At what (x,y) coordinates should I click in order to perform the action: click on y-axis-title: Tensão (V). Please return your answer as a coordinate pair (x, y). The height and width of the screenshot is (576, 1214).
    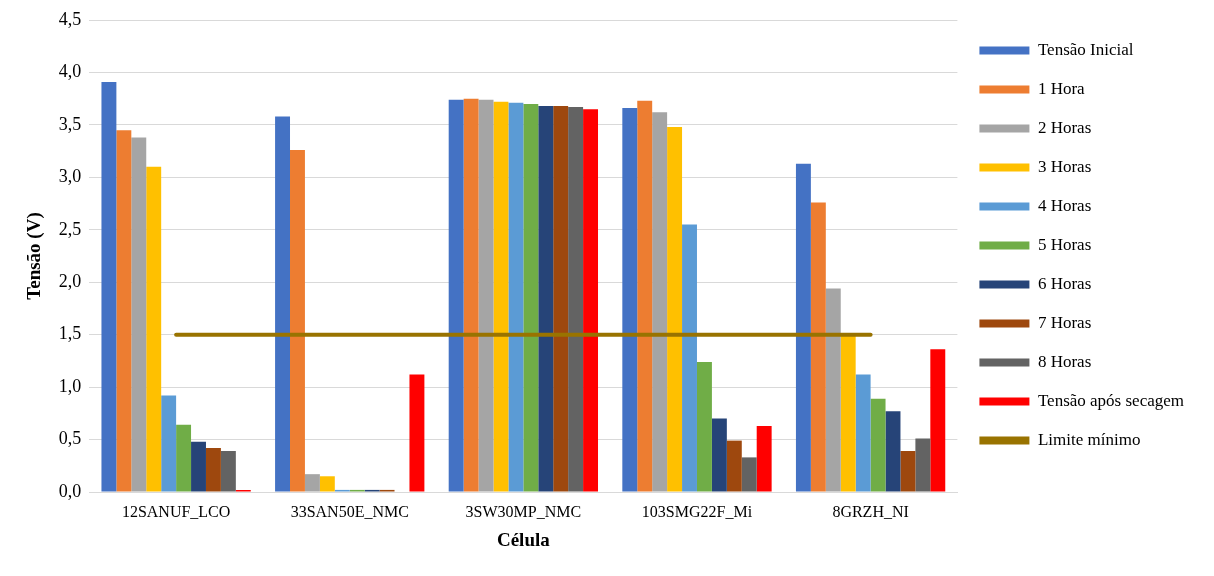
    Looking at the image, I should click on (34, 256).